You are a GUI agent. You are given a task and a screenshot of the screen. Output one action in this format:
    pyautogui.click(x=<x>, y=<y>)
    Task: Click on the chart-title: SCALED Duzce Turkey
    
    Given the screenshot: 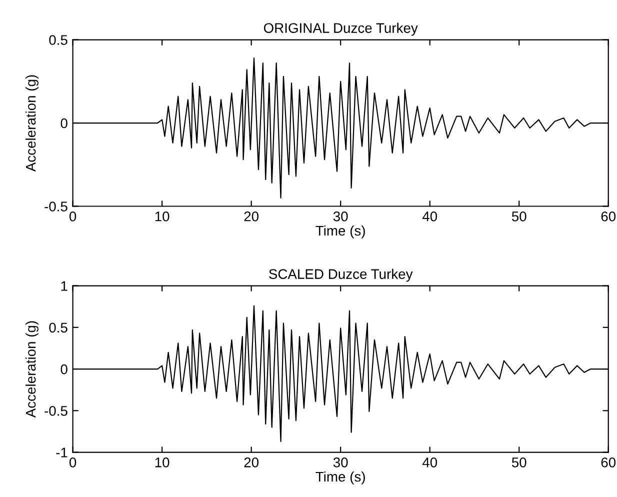 What is the action you would take?
    pyautogui.click(x=341, y=275)
    